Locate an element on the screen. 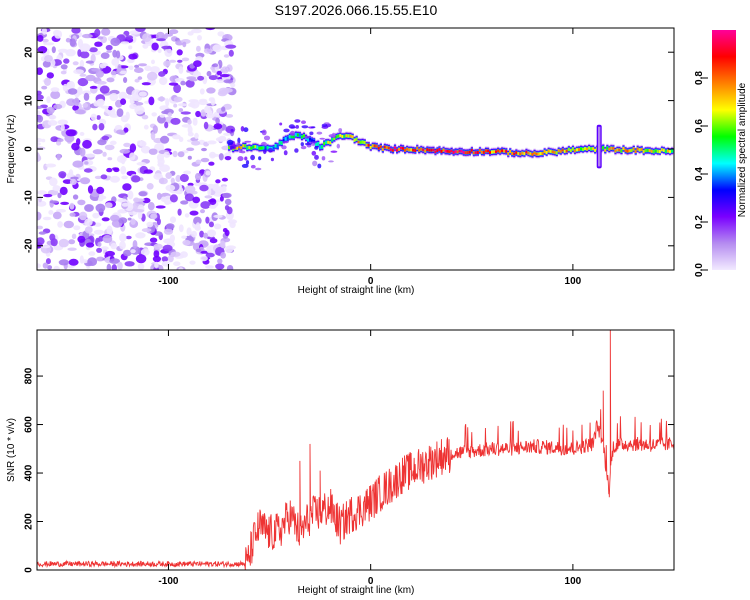 This screenshot has height=600, width=750. spectrogram-y-tick-label: -10 is located at coordinates (29, 197).